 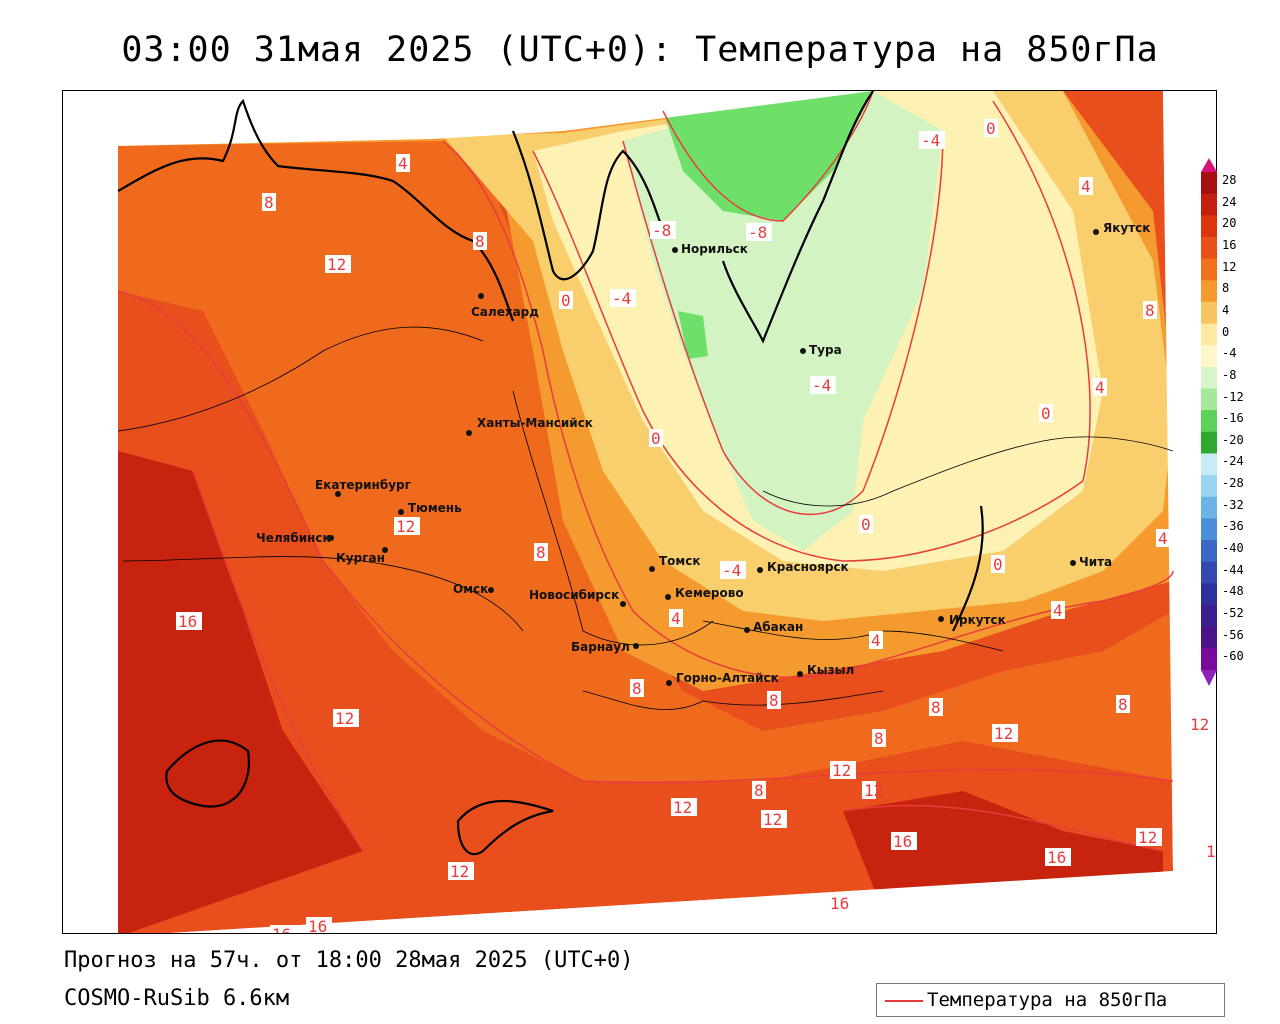 I want to click on city-chelyabinsk: Челябинск, so click(x=295, y=538).